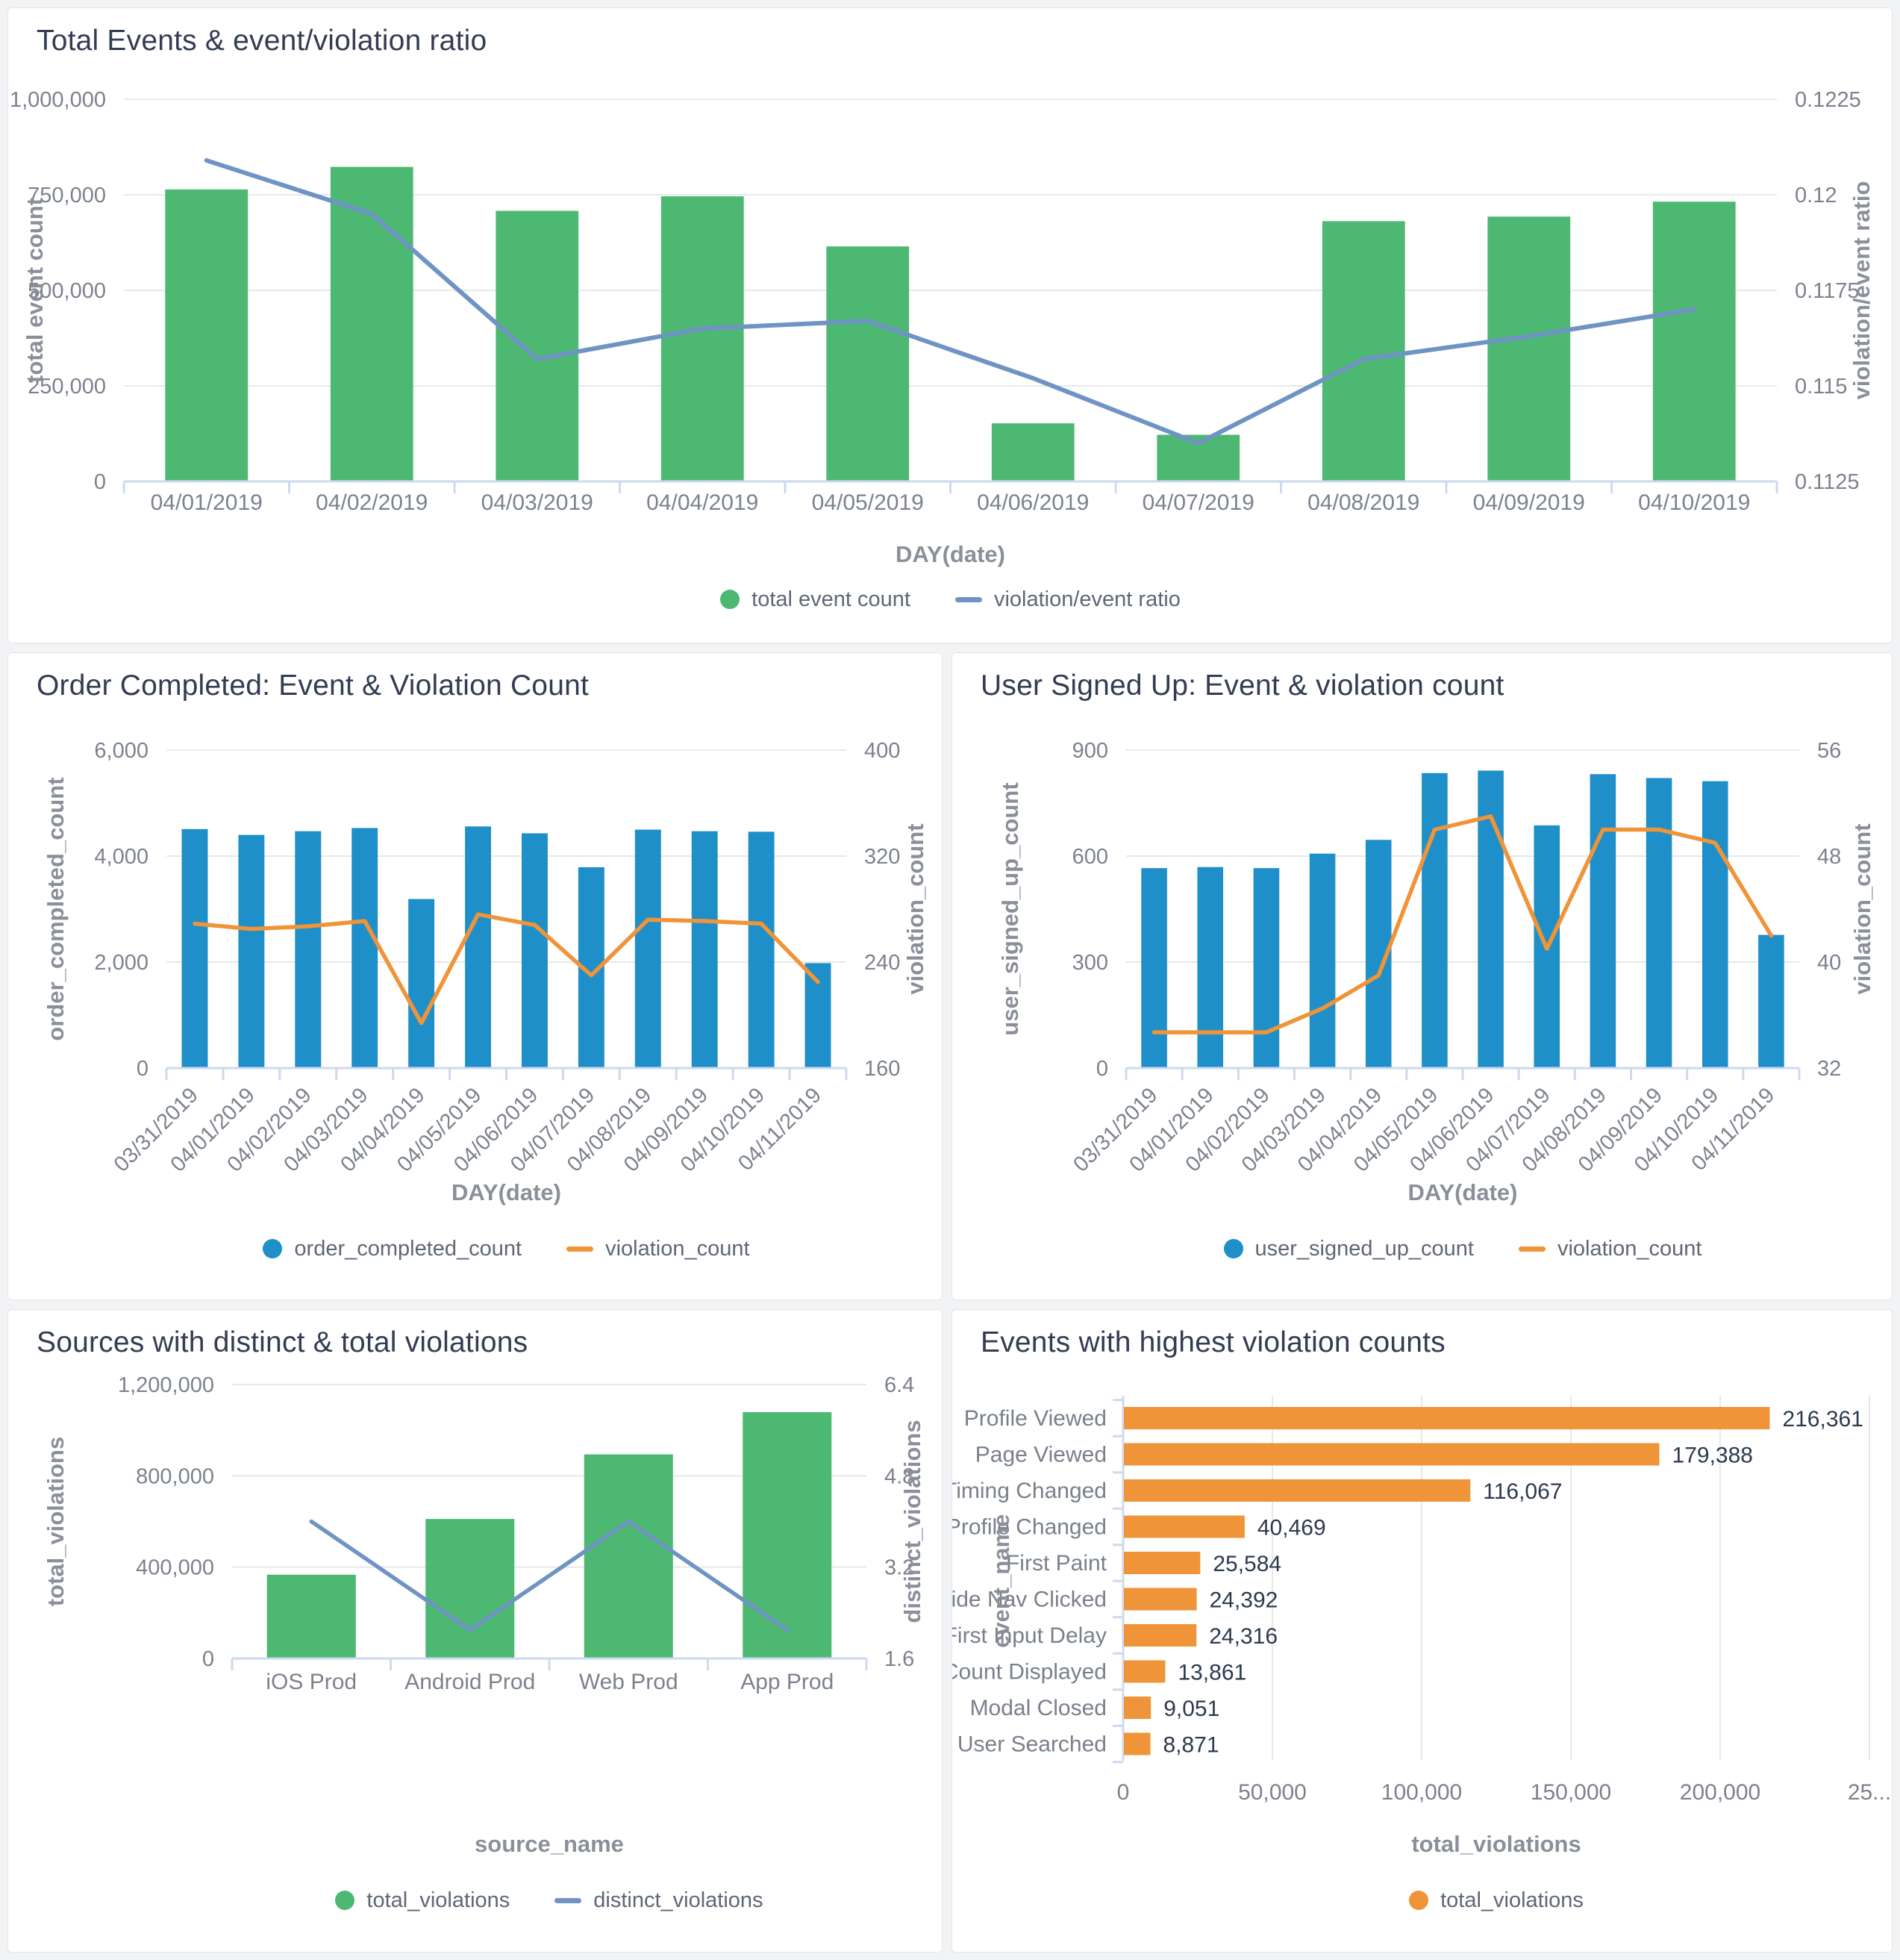 This screenshot has height=1960, width=1900. What do you see at coordinates (1056, 1563) in the screenshot?
I see `category-label: First Paint` at bounding box center [1056, 1563].